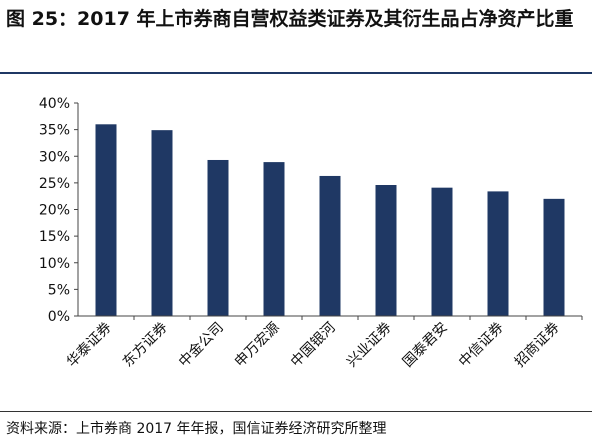 The height and width of the screenshot is (446, 592). I want to click on y-axis: 0% 5% 10% 15% 20% 25% 30% 35% 40%, so click(59, 210).